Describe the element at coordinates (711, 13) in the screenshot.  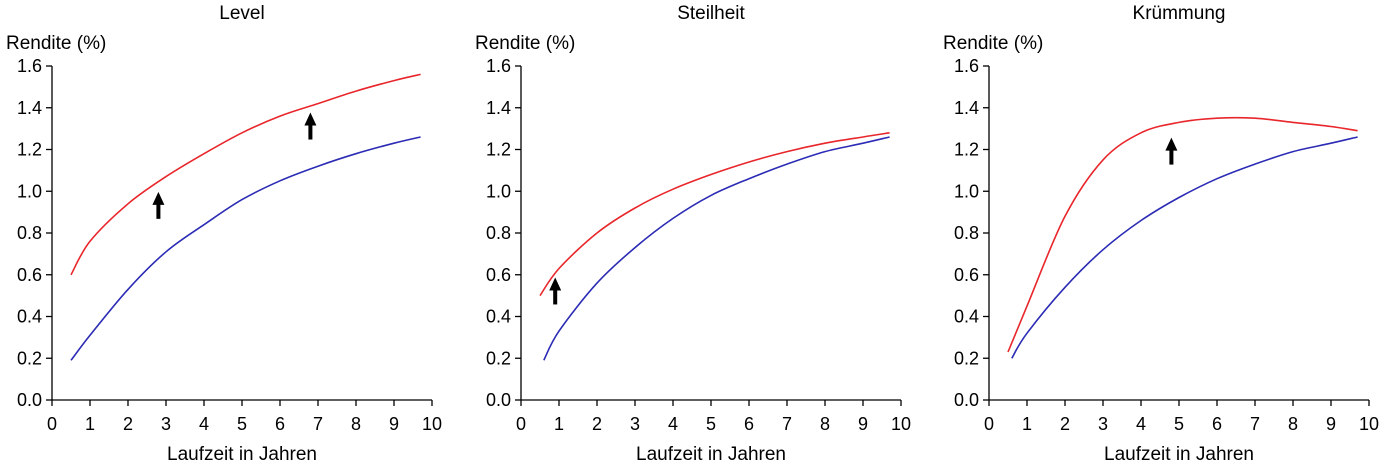
I see `chart-title: Steilheit` at that location.